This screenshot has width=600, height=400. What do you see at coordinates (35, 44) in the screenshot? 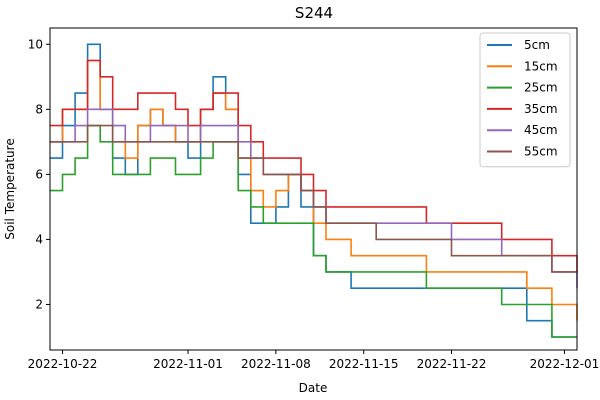
I see `y-tick-label: 10` at bounding box center [35, 44].